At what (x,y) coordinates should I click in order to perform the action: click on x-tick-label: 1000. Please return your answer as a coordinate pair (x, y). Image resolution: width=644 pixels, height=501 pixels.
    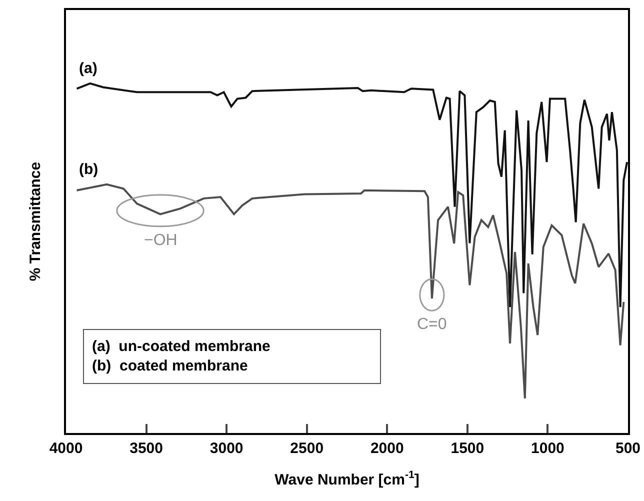
    Looking at the image, I should click on (547, 448).